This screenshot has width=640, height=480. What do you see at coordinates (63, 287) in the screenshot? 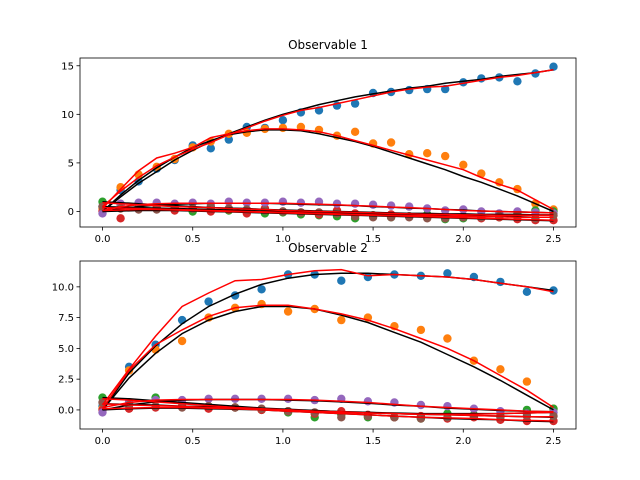
I see `y-tick-label: 10.0` at bounding box center [63, 287].